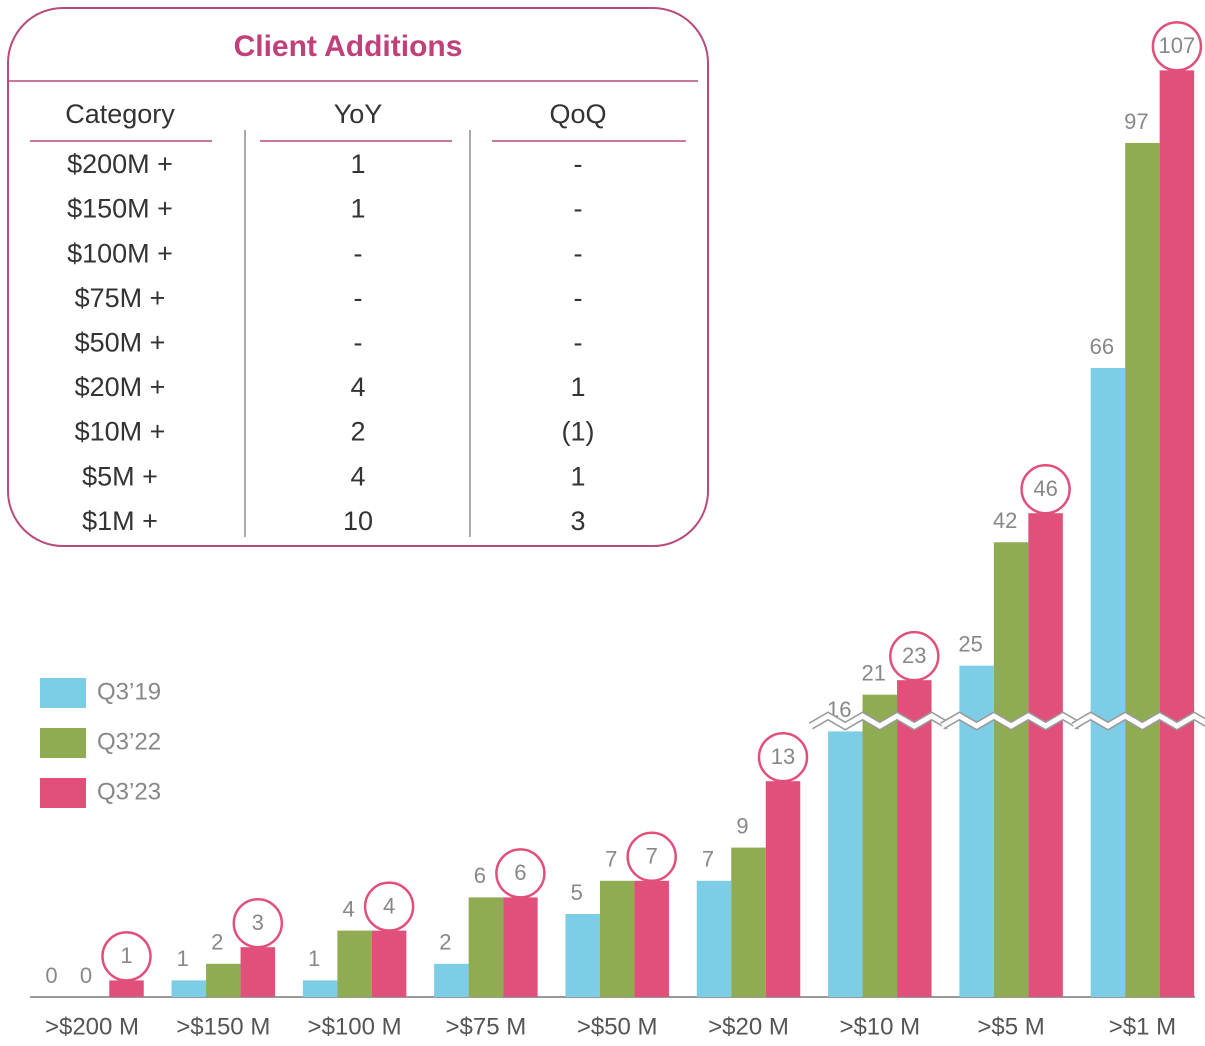 This screenshot has width=1205, height=1046. Describe the element at coordinates (1005, 520) in the screenshot. I see `value-label: 42` at that location.